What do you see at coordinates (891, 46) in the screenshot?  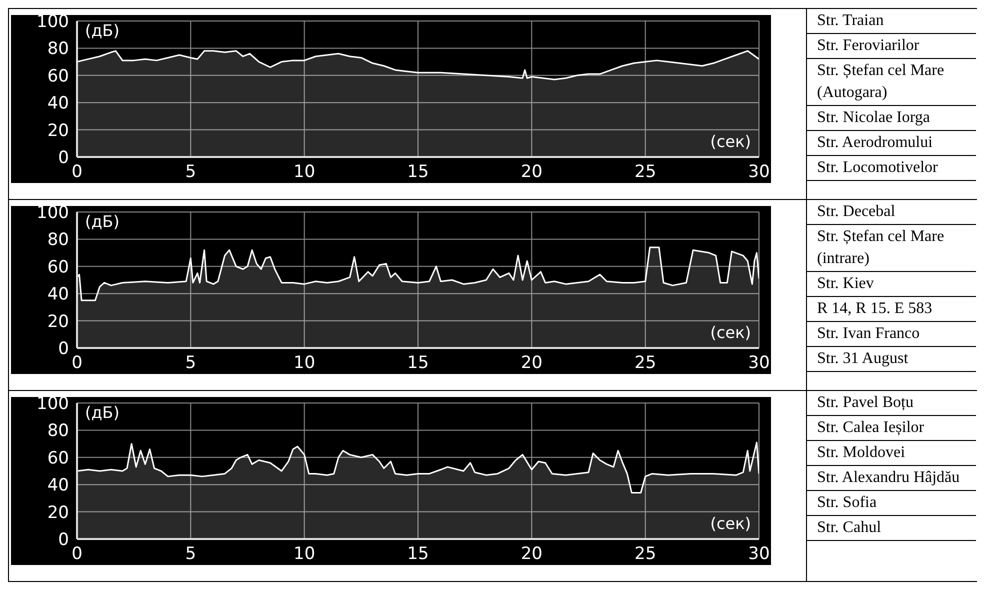 I see `text: Str. Feroviarilor` at bounding box center [891, 46].